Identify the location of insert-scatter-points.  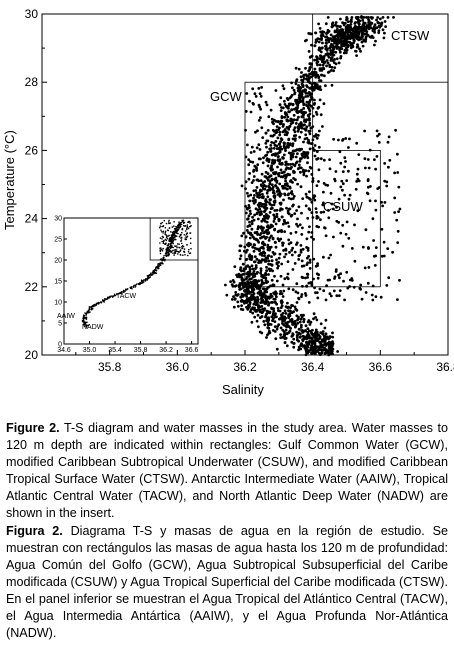
(140, 272).